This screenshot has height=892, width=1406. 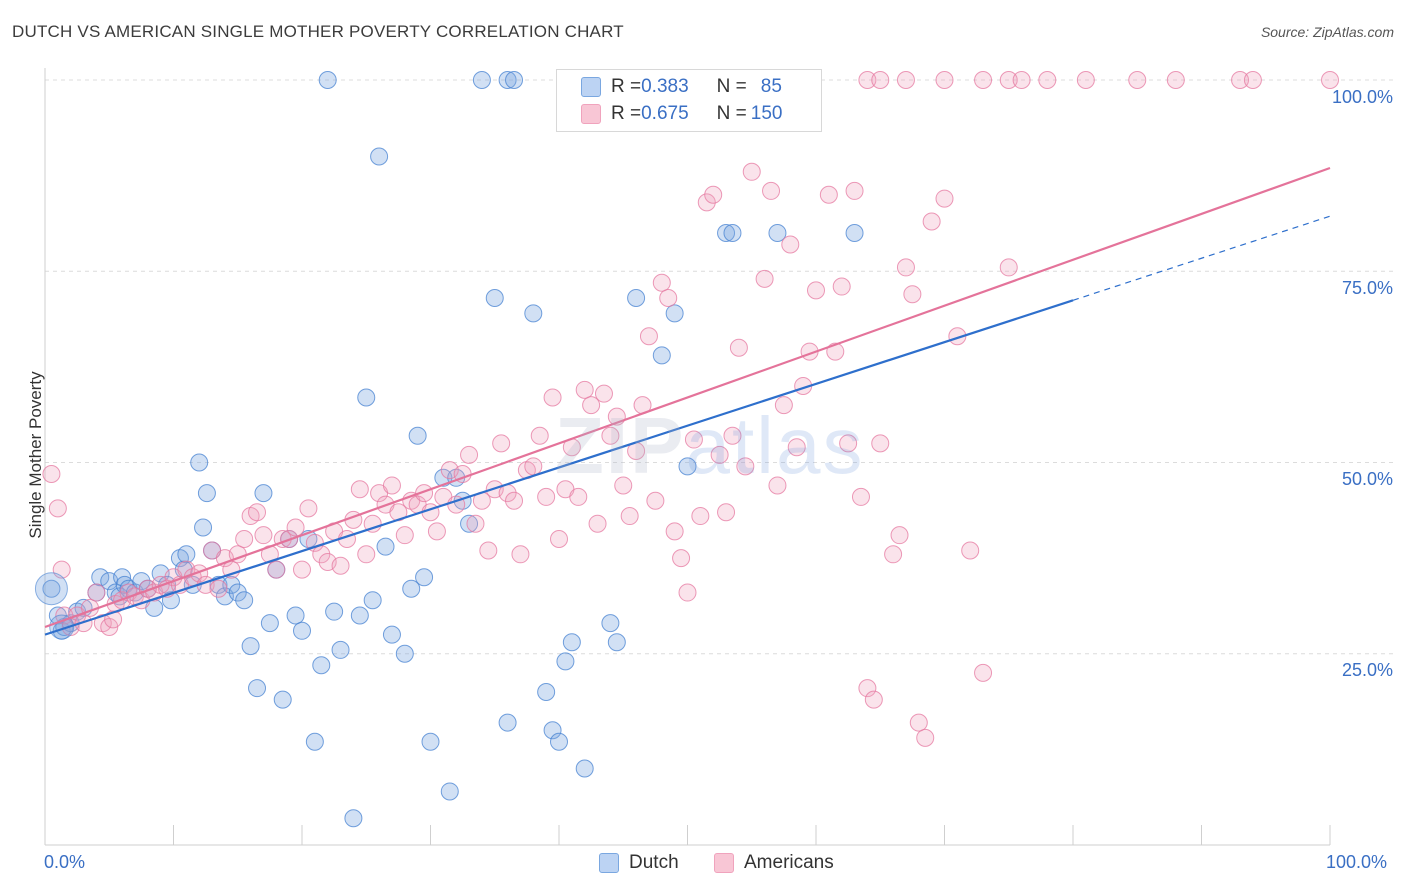 I want to click on y-tick-75: 75.0%, so click(x=1367, y=288).